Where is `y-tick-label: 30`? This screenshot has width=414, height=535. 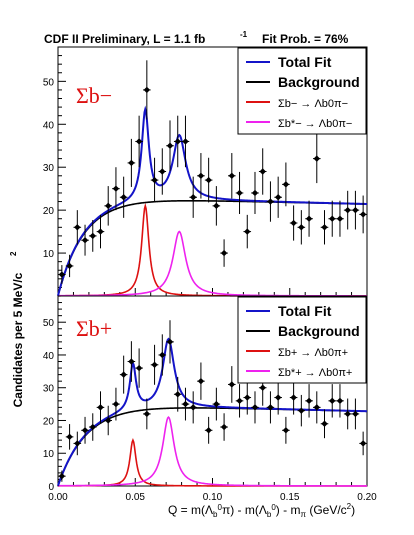
y-tick-label: 30 is located at coordinates (49, 168).